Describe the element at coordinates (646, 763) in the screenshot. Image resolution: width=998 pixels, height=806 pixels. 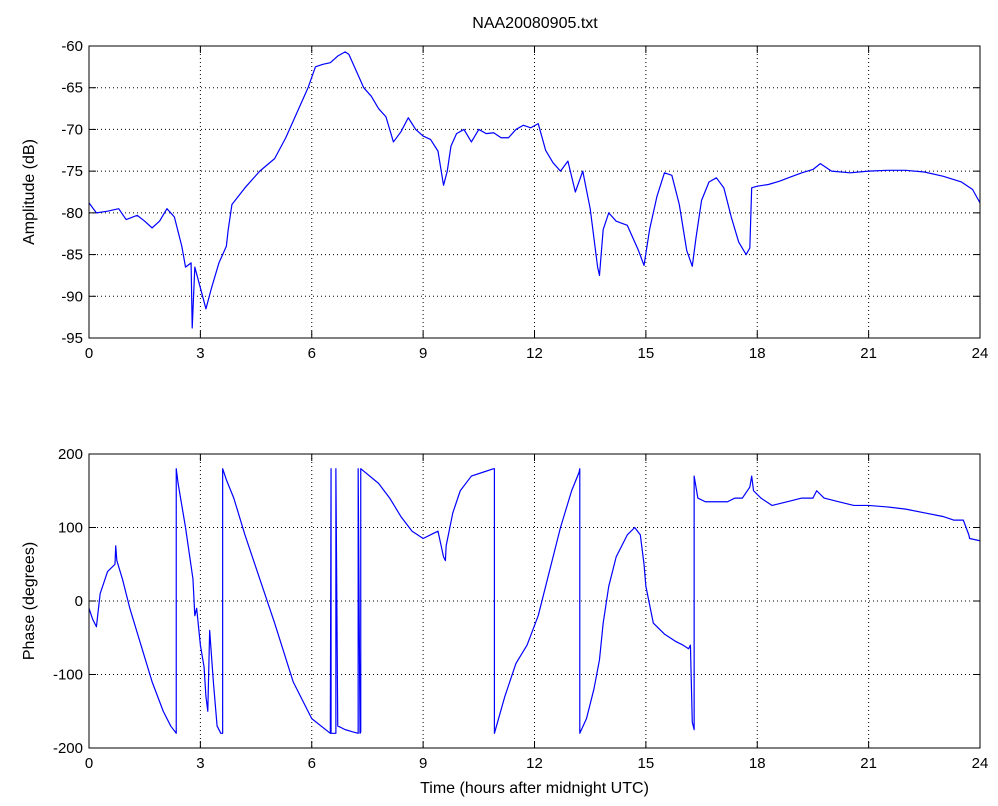
I see `phase-x-tick-label: 15` at that location.